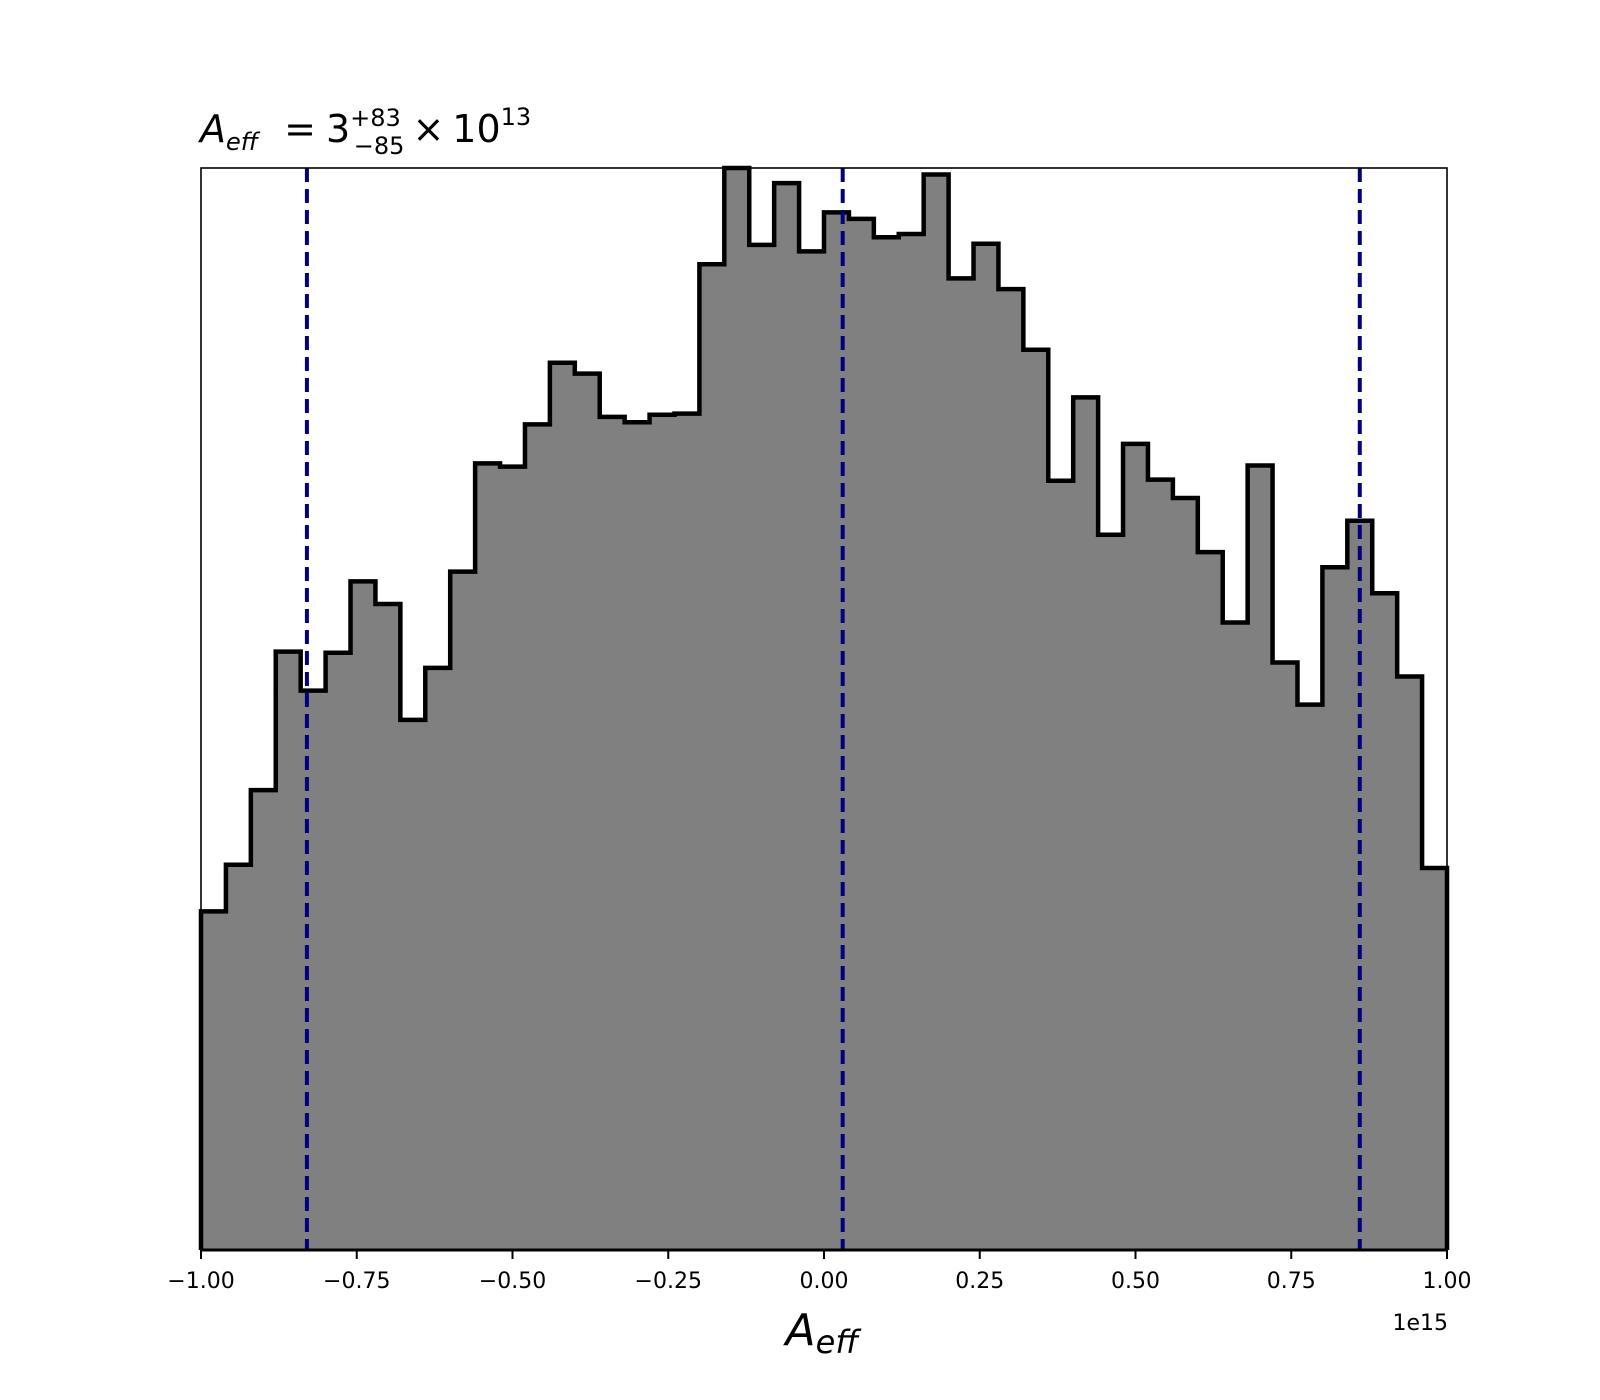 Image resolution: width=1600 pixels, height=1400 pixels. What do you see at coordinates (824, 1281) in the screenshot?
I see `x-tick-label: 0.00` at bounding box center [824, 1281].